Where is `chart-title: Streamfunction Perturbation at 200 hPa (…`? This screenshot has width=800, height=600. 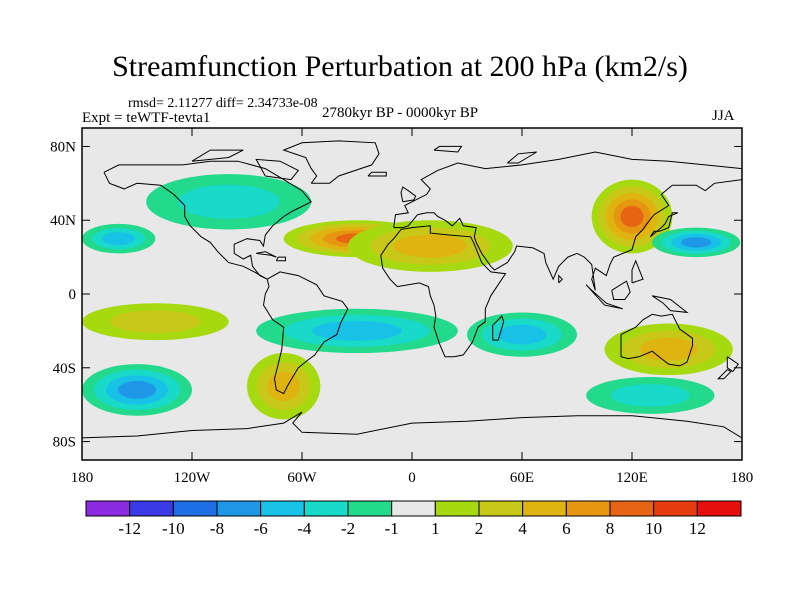
chart-title: Streamfunction Perturbation at 200 hPa (… is located at coordinates (400, 66).